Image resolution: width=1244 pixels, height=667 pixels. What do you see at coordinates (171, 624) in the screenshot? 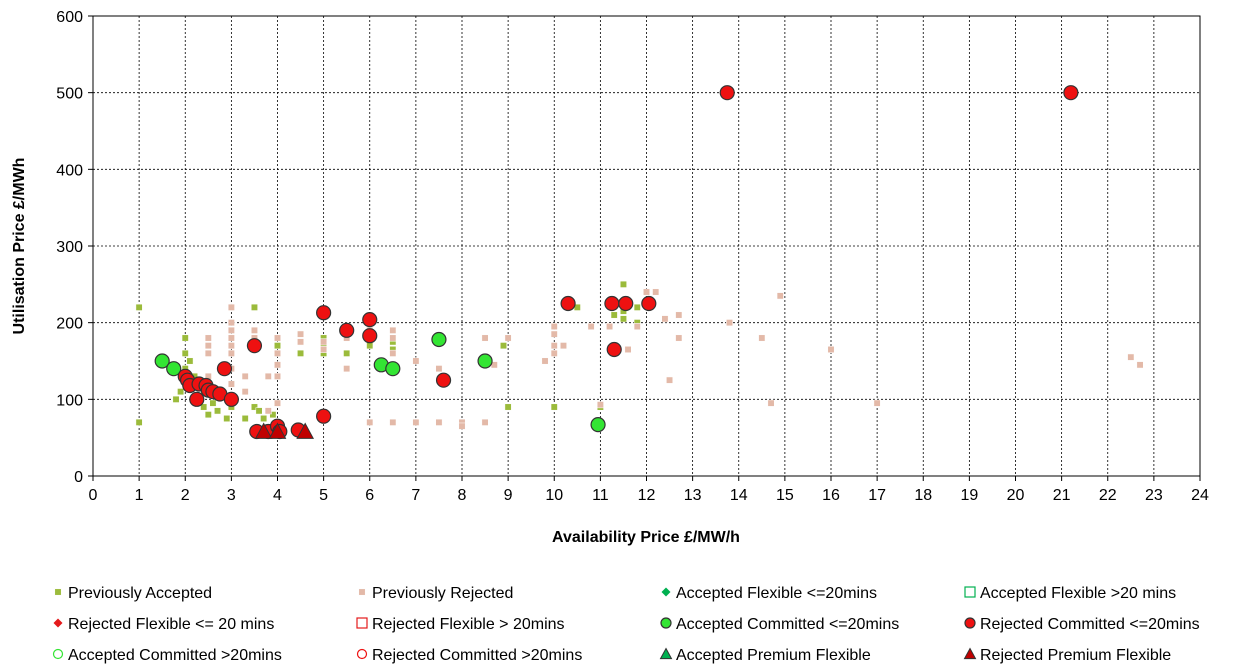
I see `legend-label: Rejected Flexible <= 20 mins` at bounding box center [171, 624].